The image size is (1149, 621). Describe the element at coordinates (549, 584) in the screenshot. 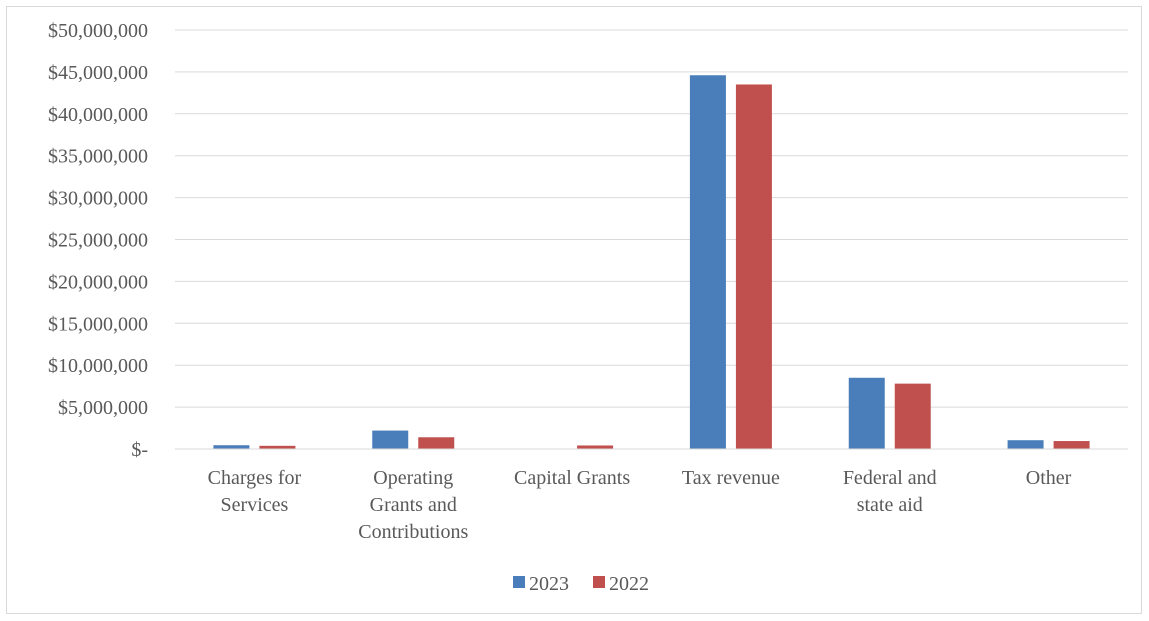

I see `legend-label: 2023` at that location.